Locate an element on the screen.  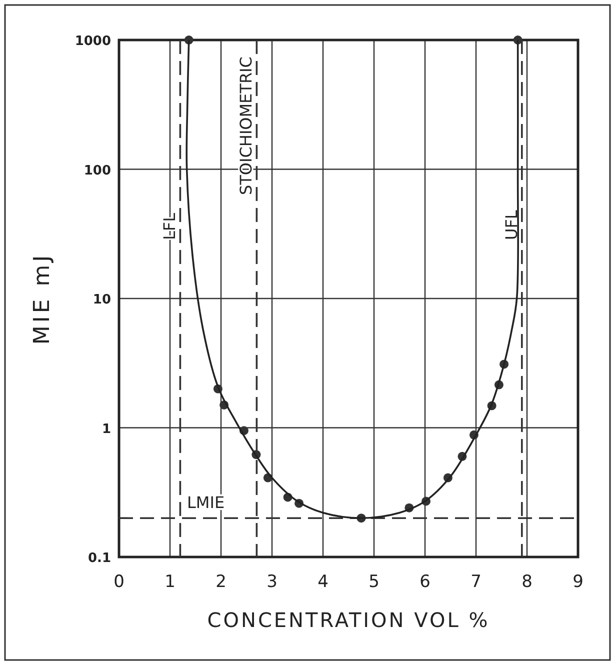
x-tick-label: 0 is located at coordinates (119, 582).